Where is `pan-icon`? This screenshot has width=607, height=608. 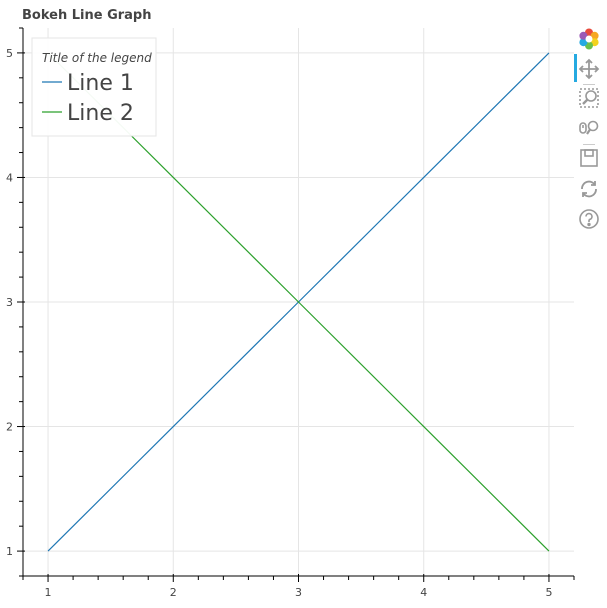
pan-icon is located at coordinates (589, 69).